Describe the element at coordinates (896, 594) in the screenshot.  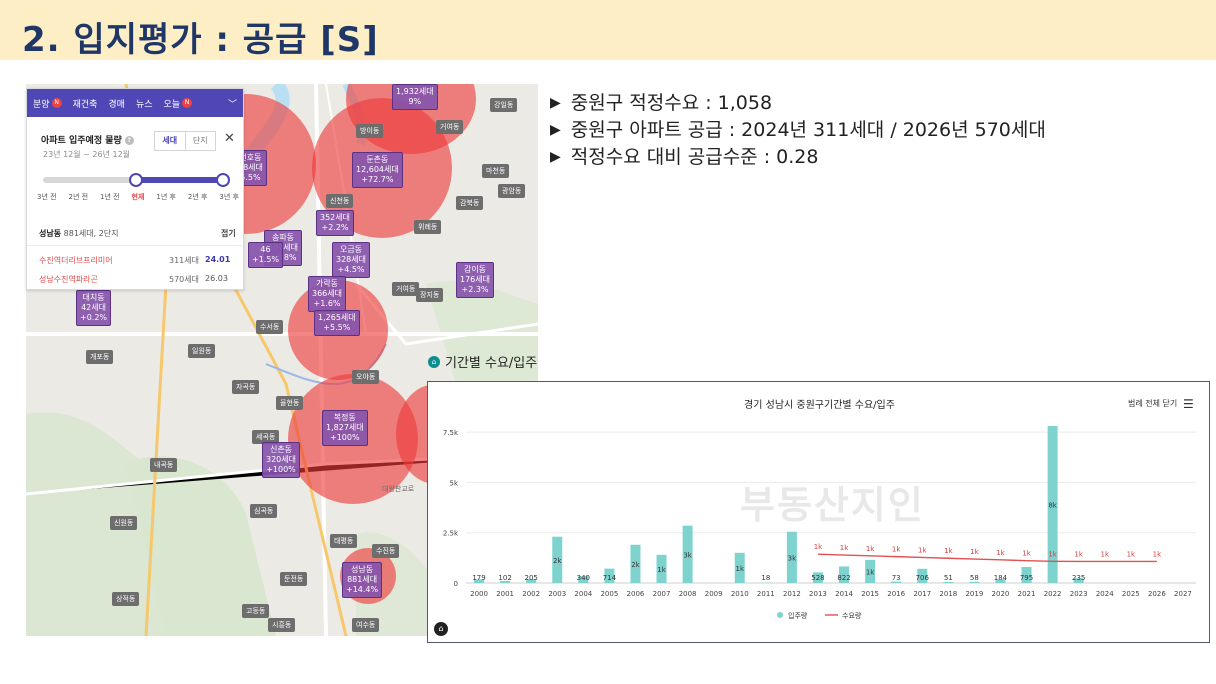
I see `x-tick-label: 2016` at that location.